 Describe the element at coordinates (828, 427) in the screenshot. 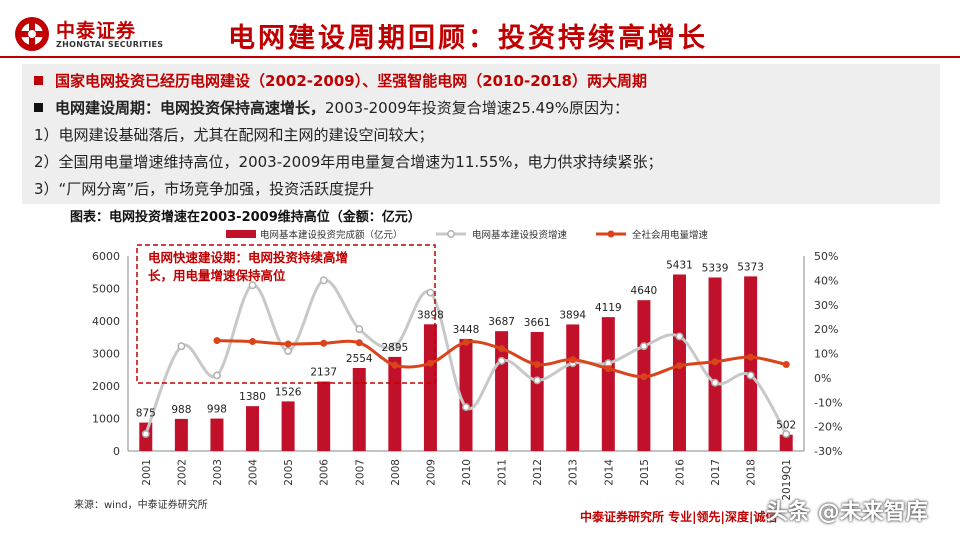

I see `y-right-tick-label: -20%` at that location.